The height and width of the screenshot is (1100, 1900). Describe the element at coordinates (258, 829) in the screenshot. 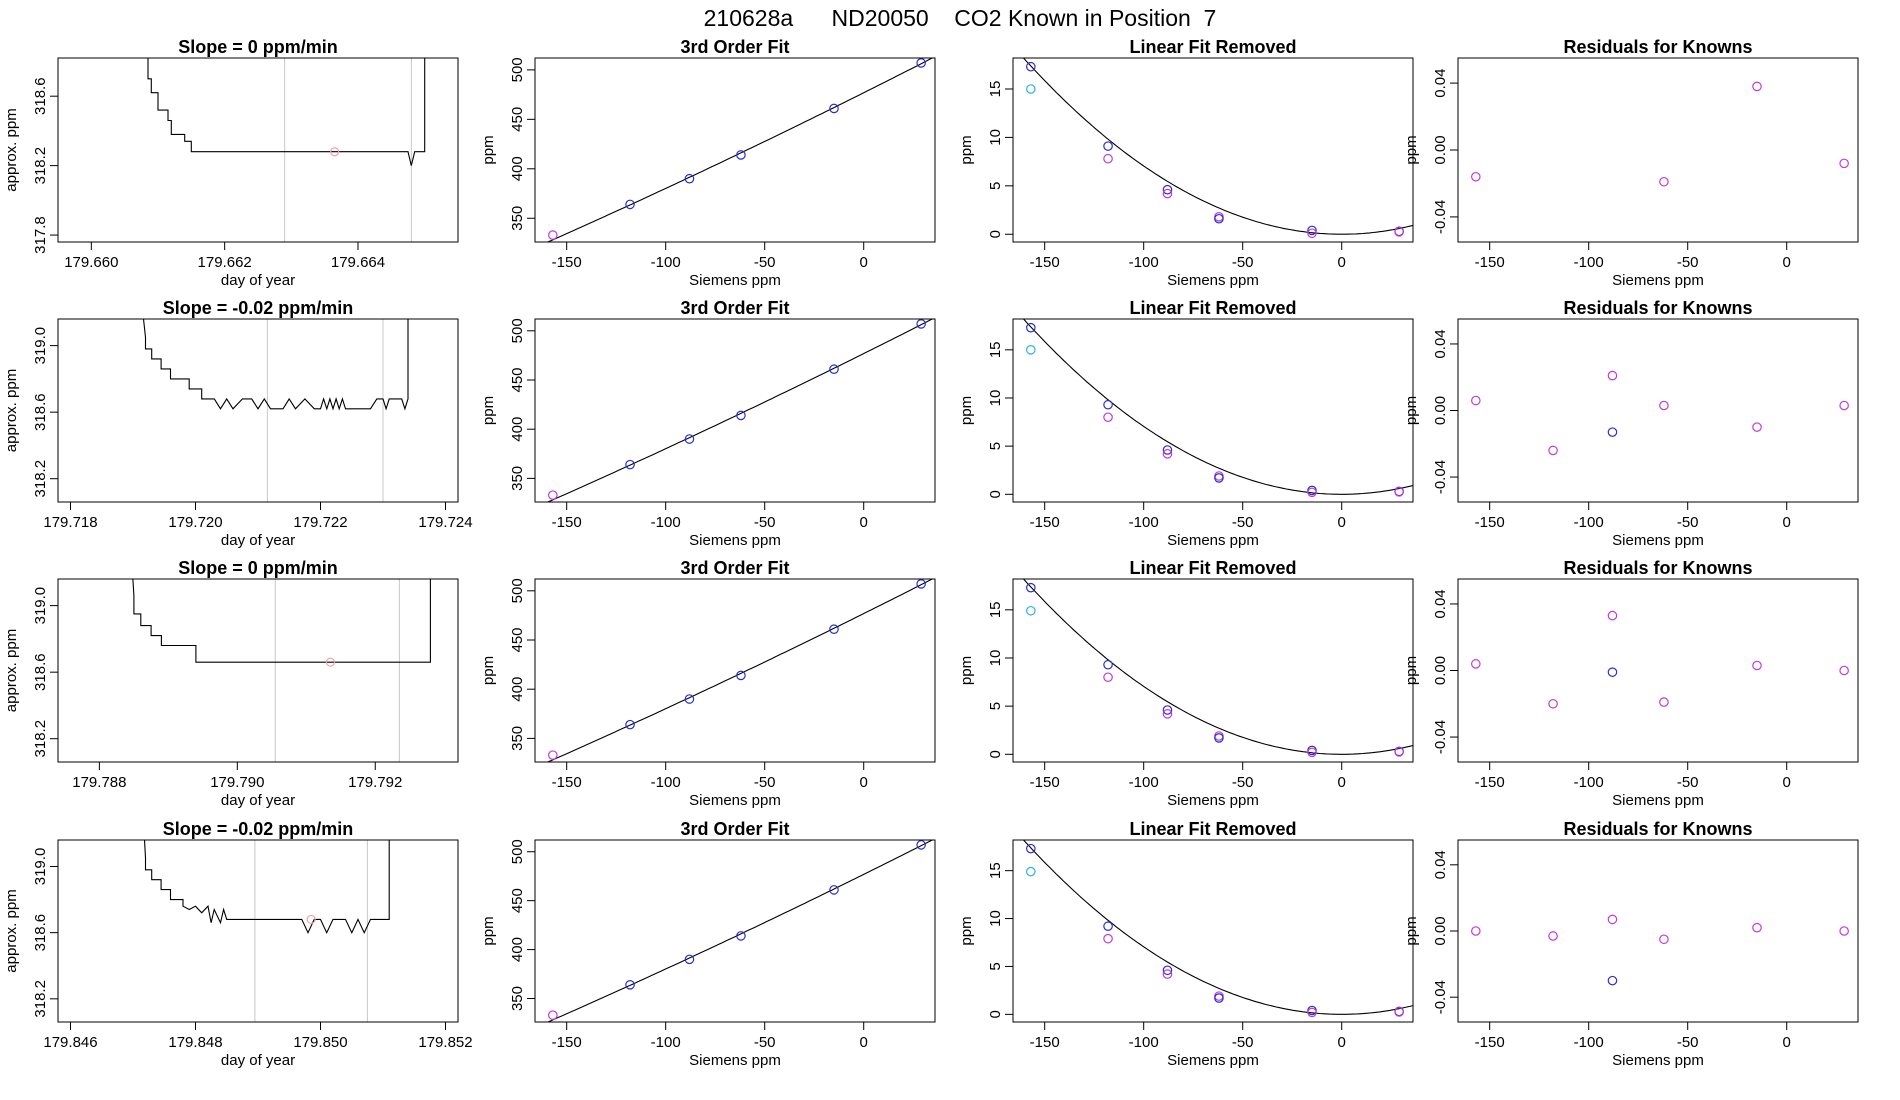

I see `chart-r4c1-title: Slope = -0.02 ppm/min` at that location.